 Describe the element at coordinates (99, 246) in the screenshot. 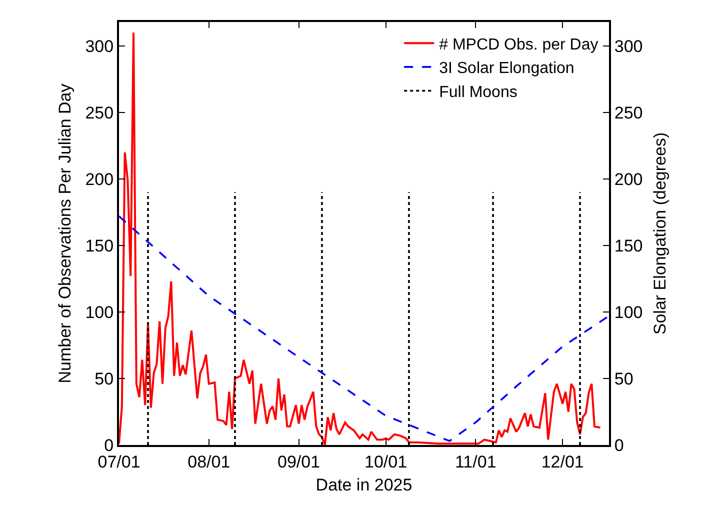

I see `y-tick-label: 150` at that location.